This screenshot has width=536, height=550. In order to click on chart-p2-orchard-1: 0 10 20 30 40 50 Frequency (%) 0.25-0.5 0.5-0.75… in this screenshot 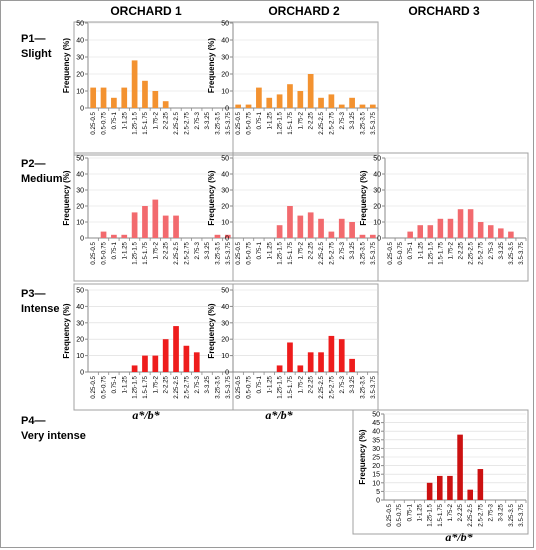, I will do `click(148, 217)`.